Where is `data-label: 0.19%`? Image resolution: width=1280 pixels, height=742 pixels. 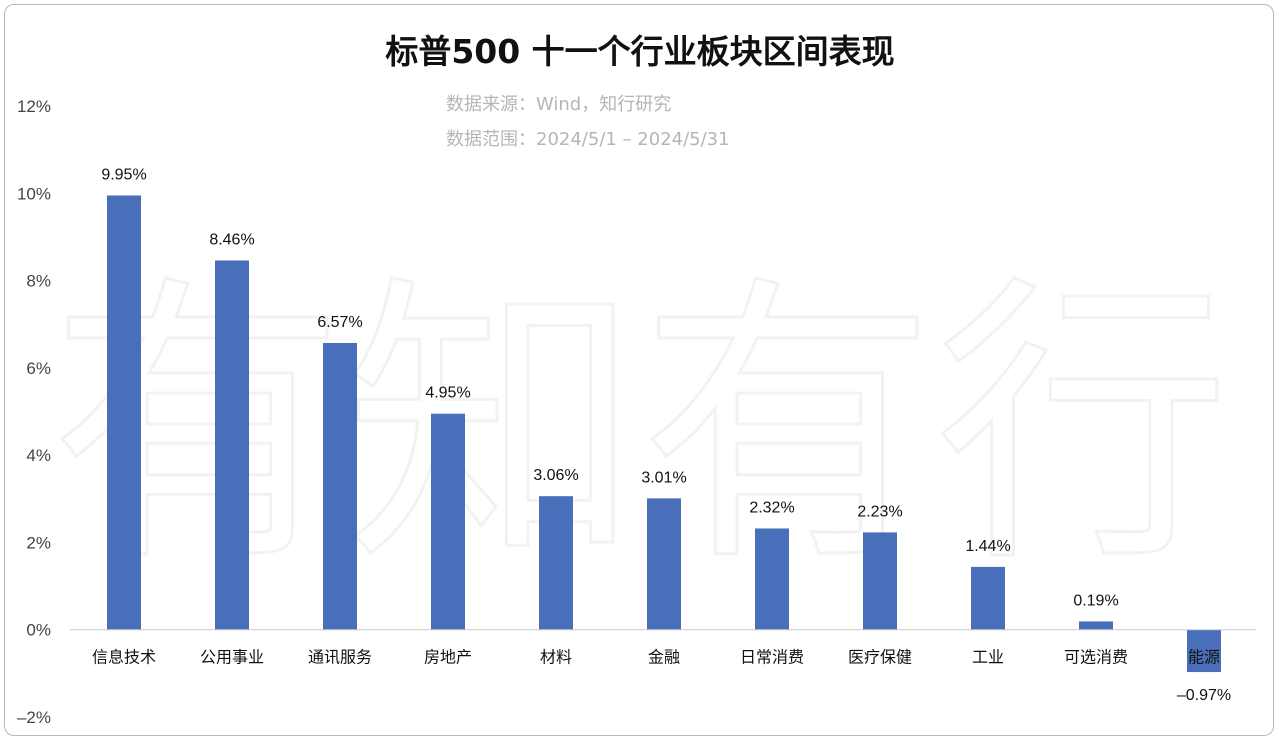 data-label: 0.19% is located at coordinates (1095, 600).